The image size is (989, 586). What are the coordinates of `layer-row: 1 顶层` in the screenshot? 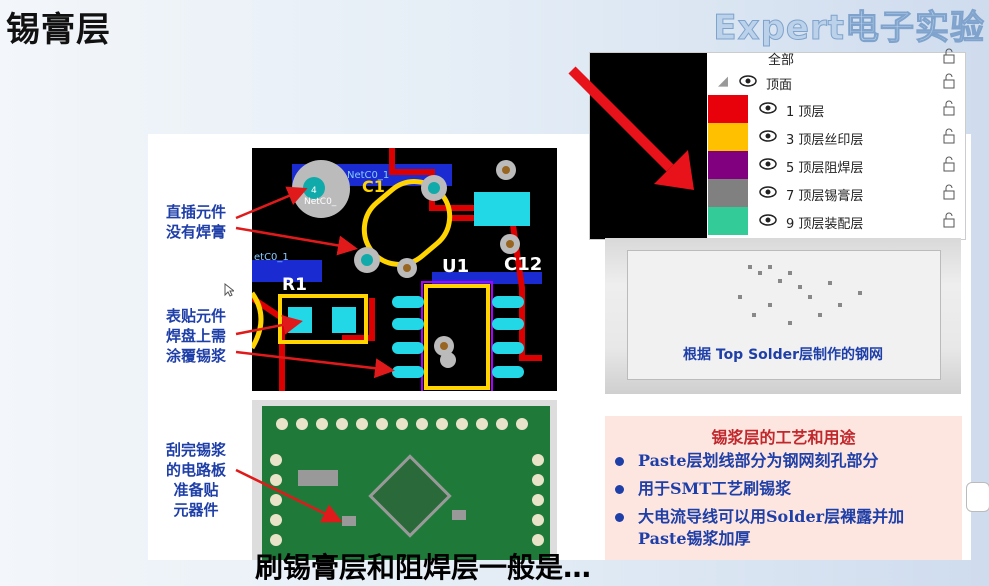 It's located at (836, 109).